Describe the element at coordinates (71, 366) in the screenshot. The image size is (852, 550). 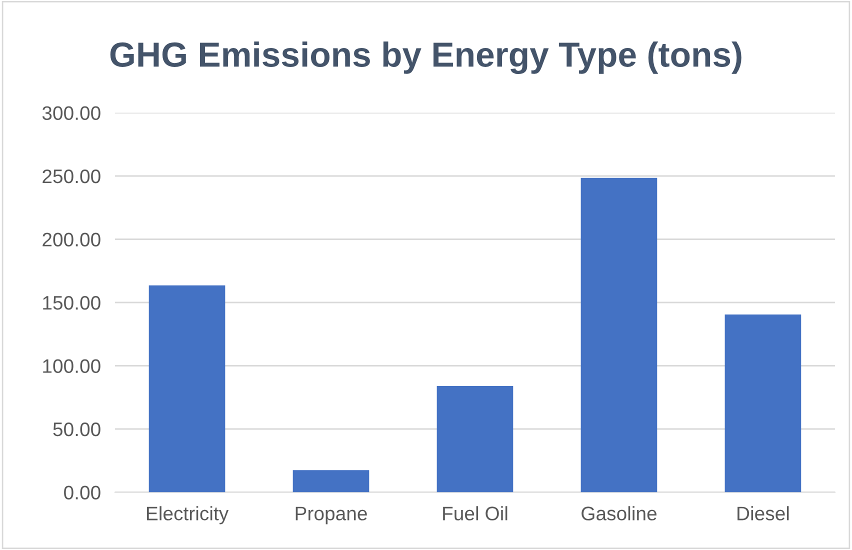
I see `y-tick-label: 100.00` at that location.